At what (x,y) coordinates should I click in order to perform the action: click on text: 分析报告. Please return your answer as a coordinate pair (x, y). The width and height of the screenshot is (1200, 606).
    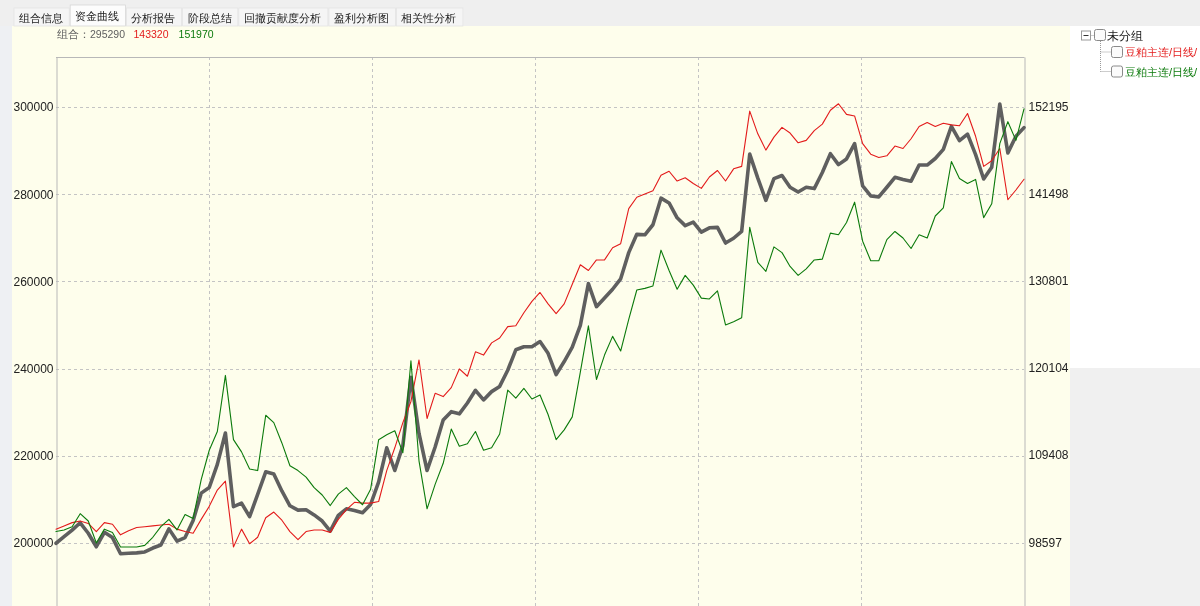
    Looking at the image, I should click on (153, 18).